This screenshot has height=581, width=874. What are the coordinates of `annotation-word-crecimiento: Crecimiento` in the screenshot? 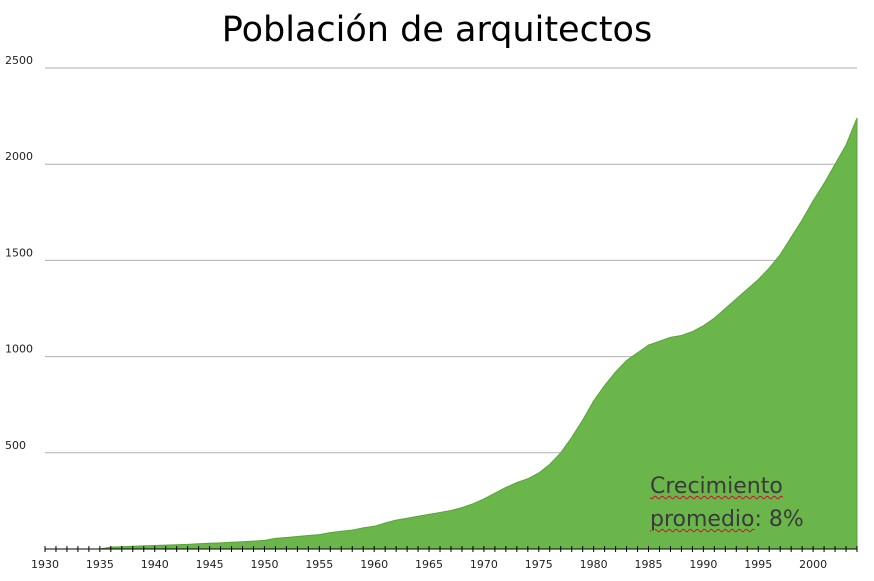 It's located at (716, 486).